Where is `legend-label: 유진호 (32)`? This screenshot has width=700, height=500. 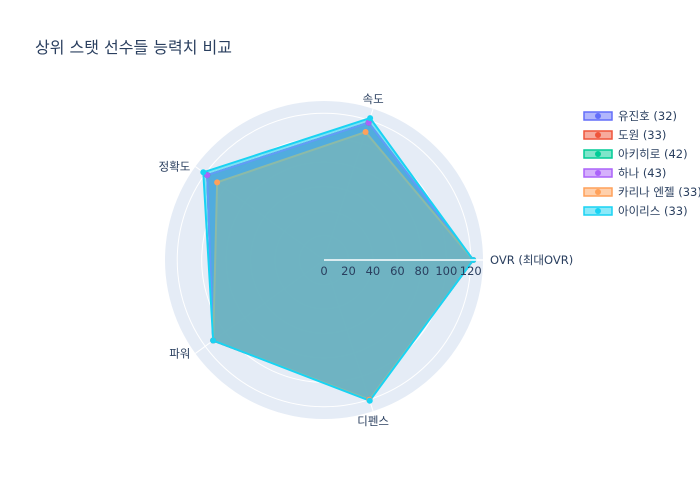
legend-label: 유진호 (32) is located at coordinates (648, 115).